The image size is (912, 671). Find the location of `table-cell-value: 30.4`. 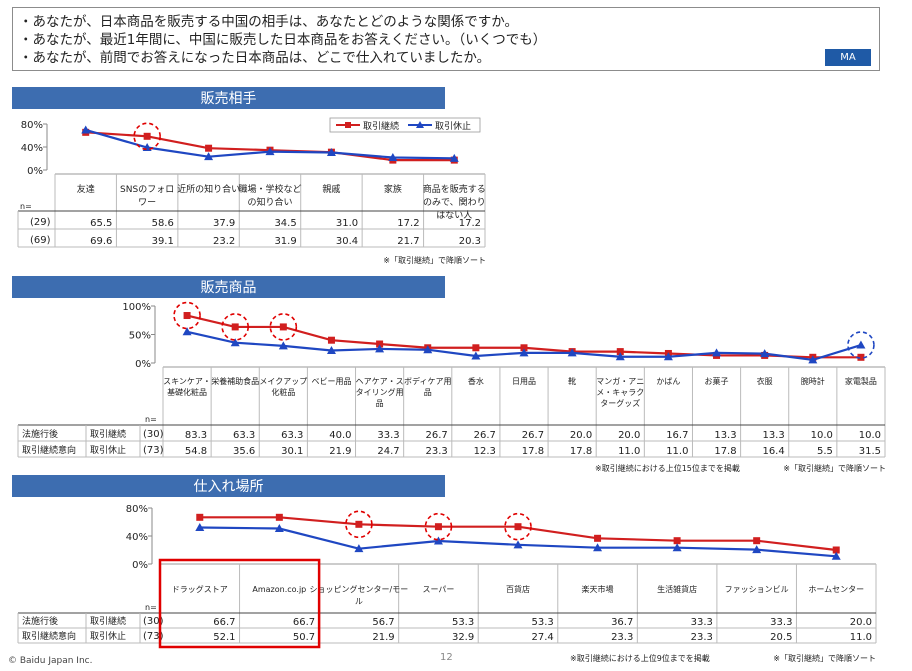

table-cell-value: 30.4 is located at coordinates (347, 241).